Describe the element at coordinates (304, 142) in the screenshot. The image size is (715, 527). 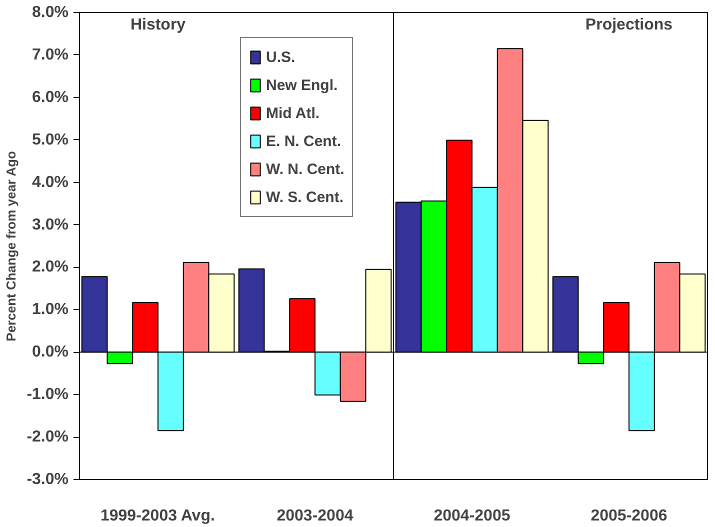
I see `legend-label: E. N. Cent.` at that location.